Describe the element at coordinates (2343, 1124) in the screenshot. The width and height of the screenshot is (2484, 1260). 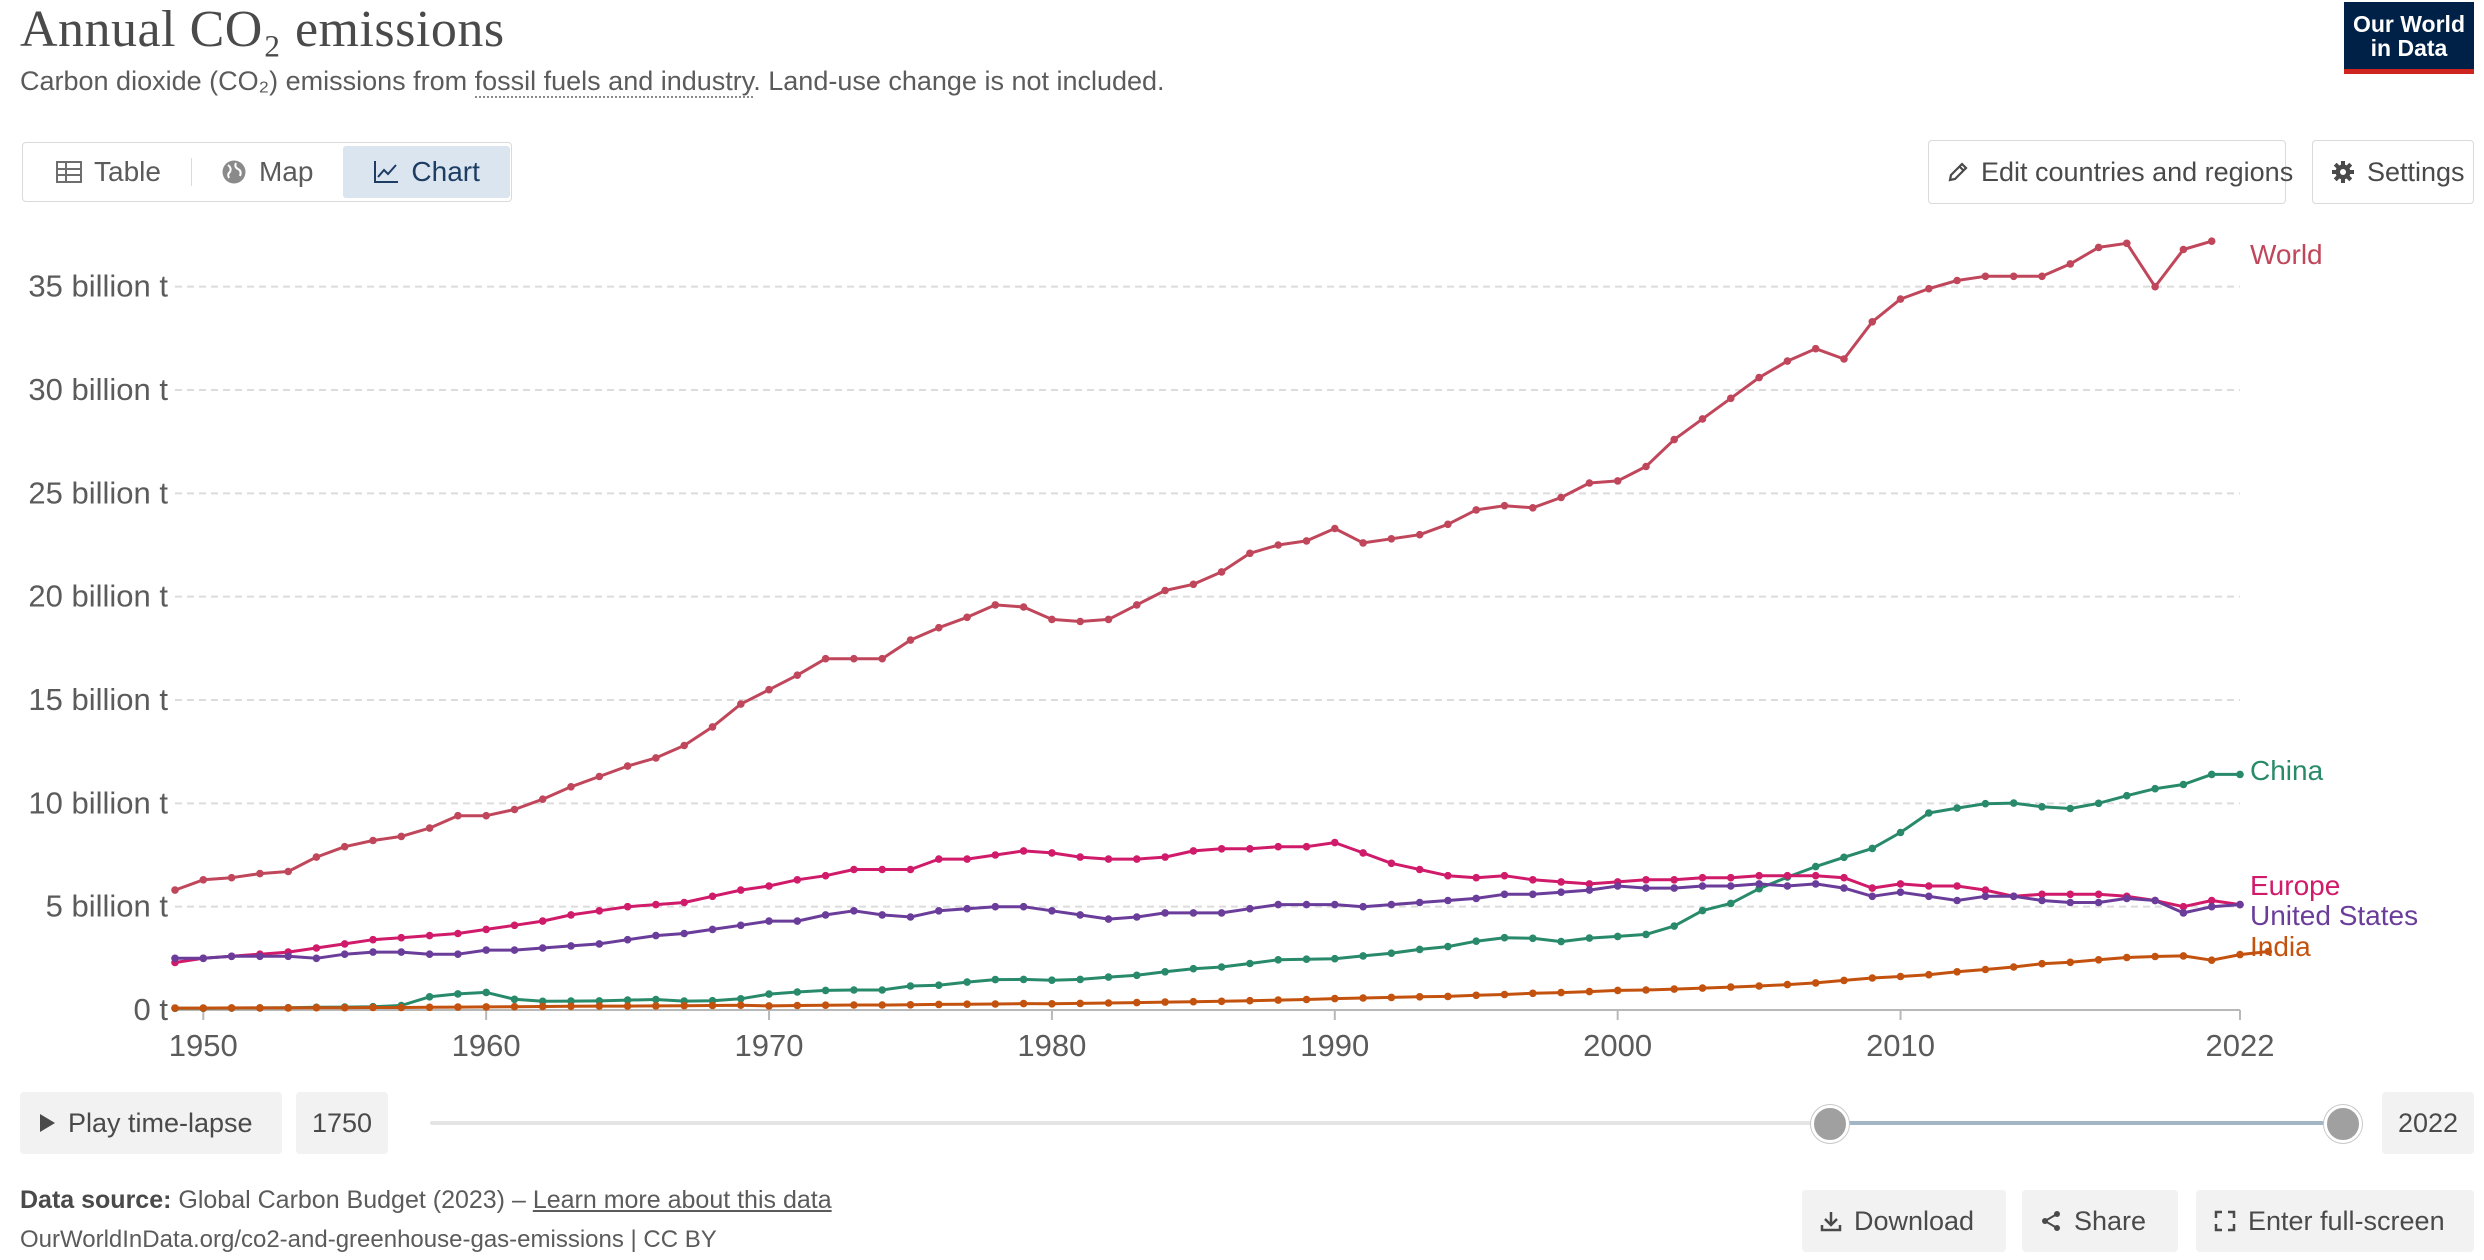
I see `timeline-end-handle` at that location.